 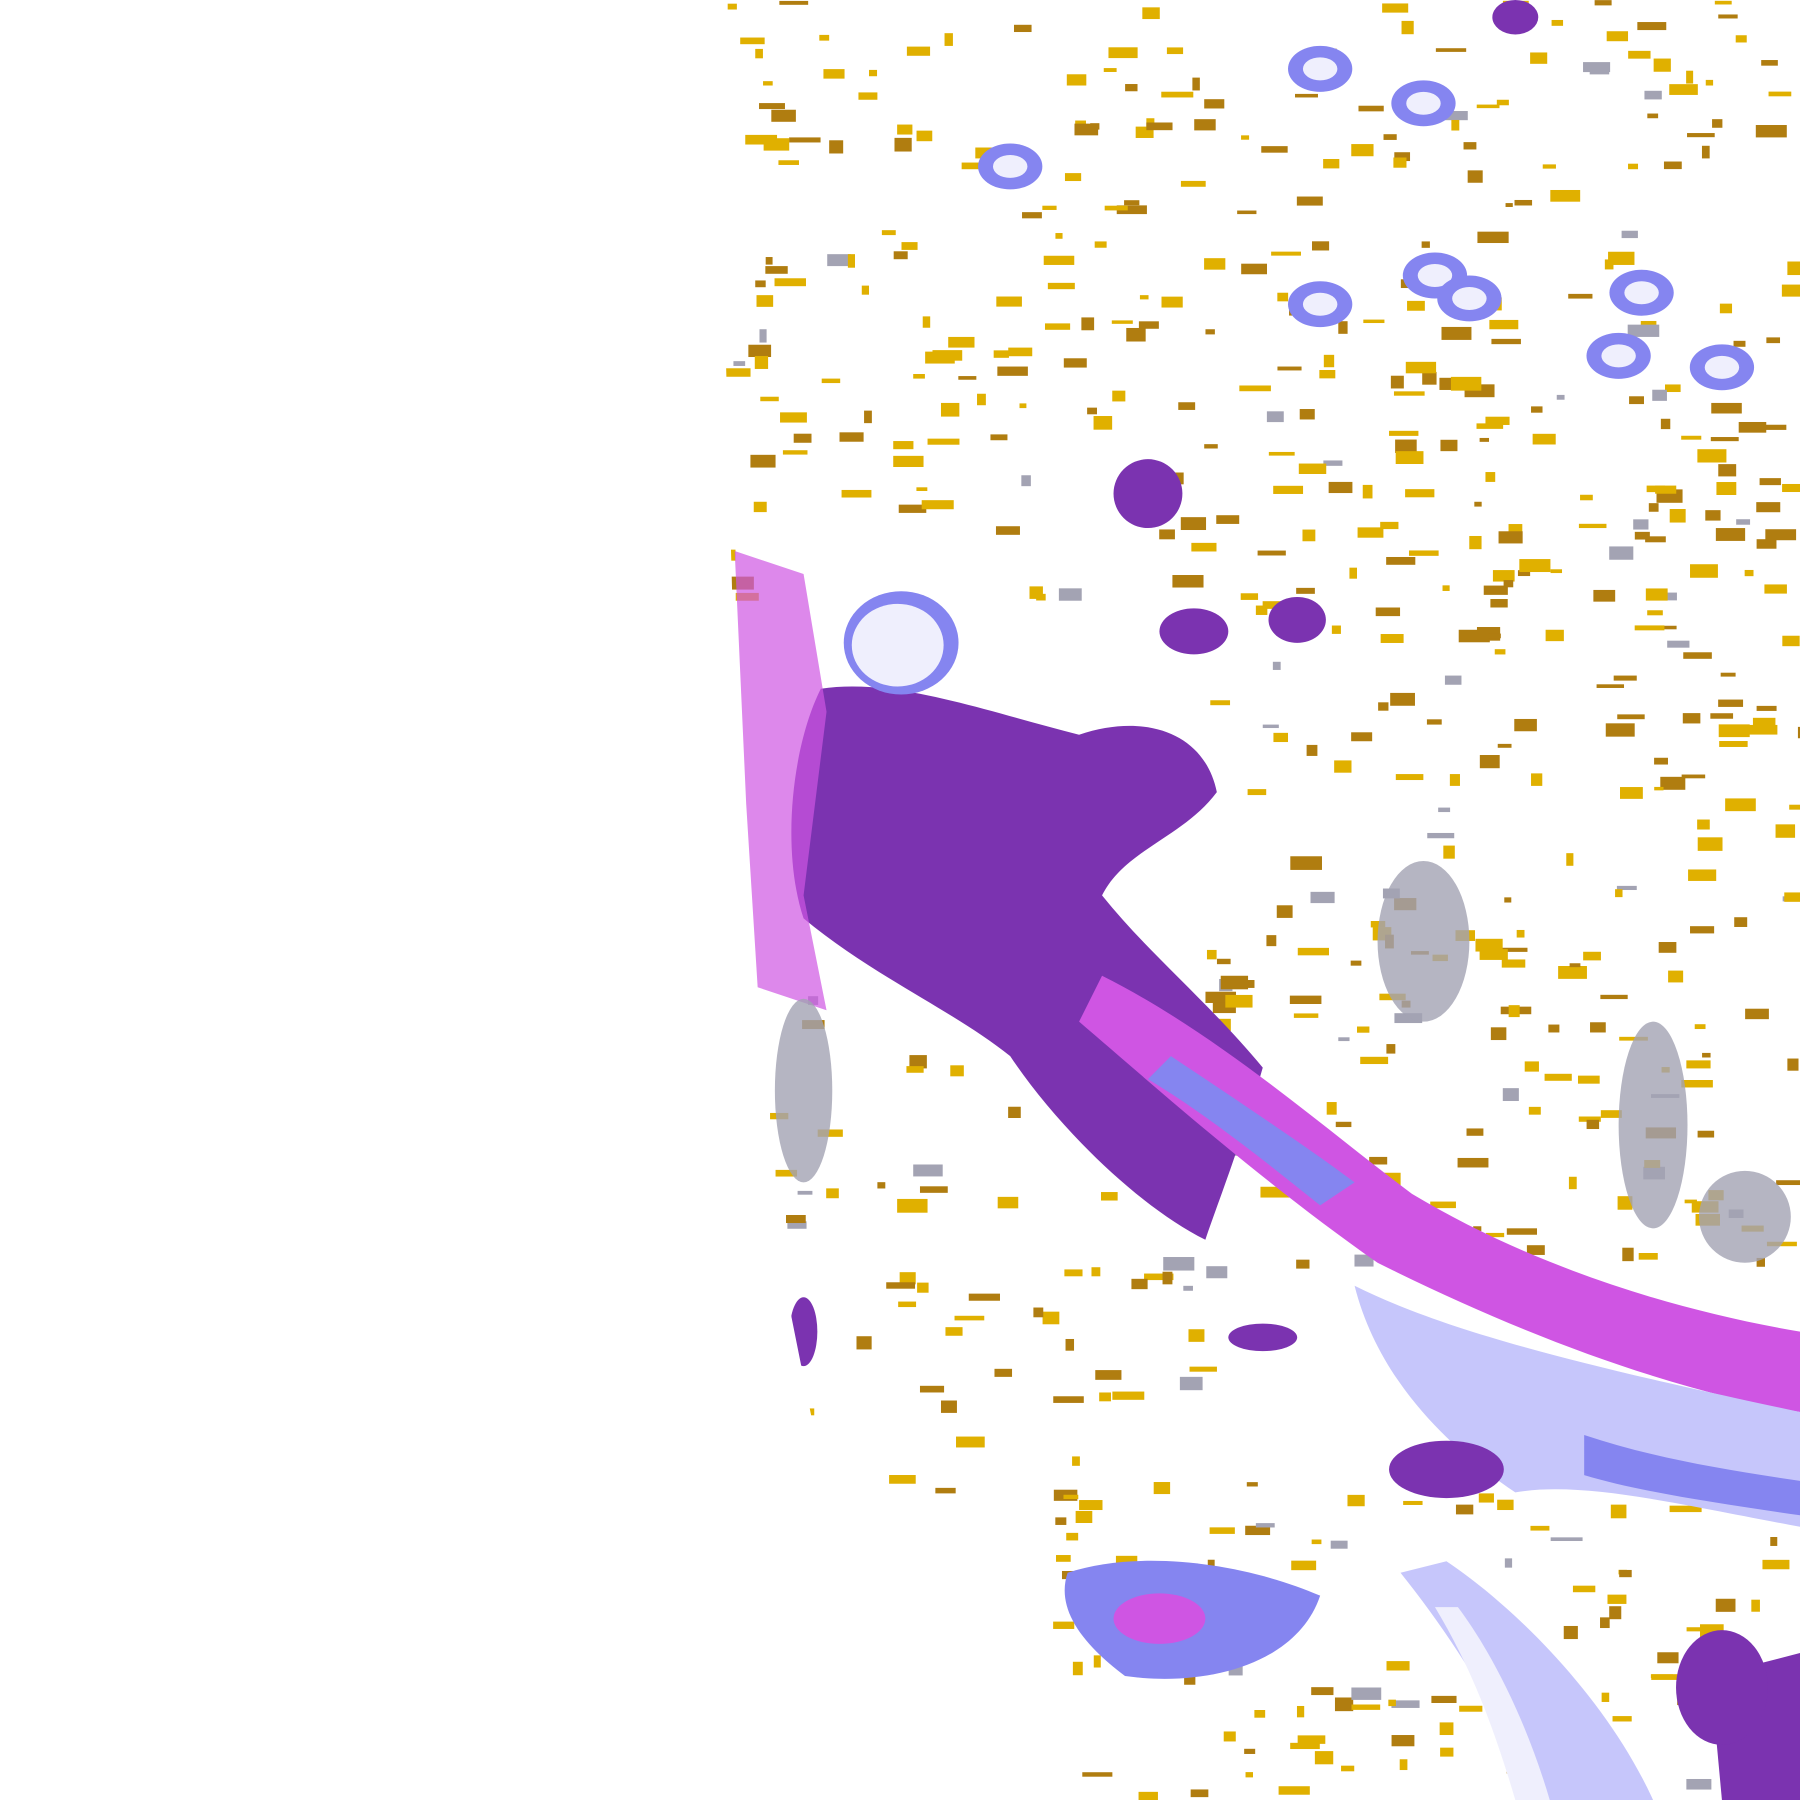 I want to click on grey-patch, so click(x=1744, y=1216).